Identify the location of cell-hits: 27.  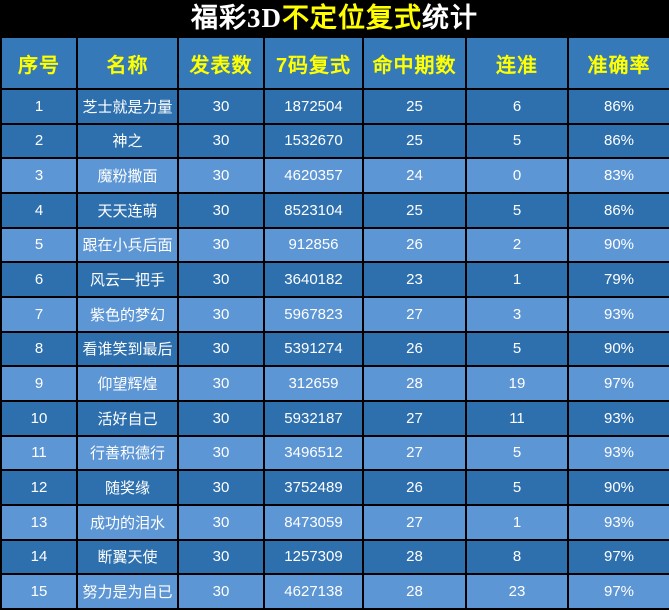
(414, 453).